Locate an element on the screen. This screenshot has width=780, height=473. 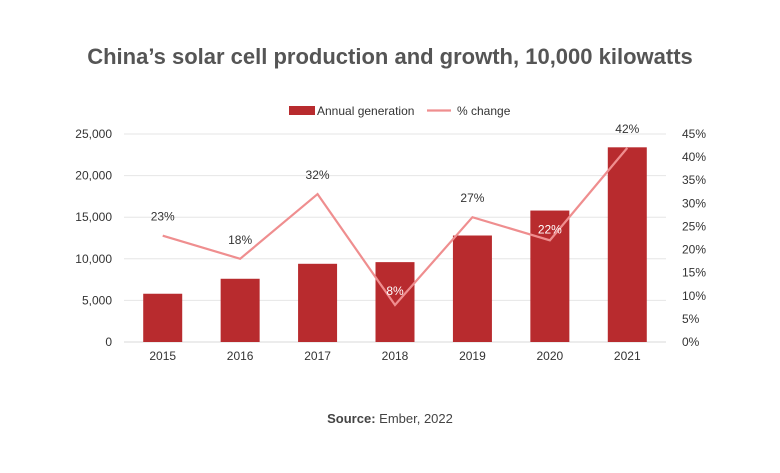
bar-2021 is located at coordinates (627, 244).